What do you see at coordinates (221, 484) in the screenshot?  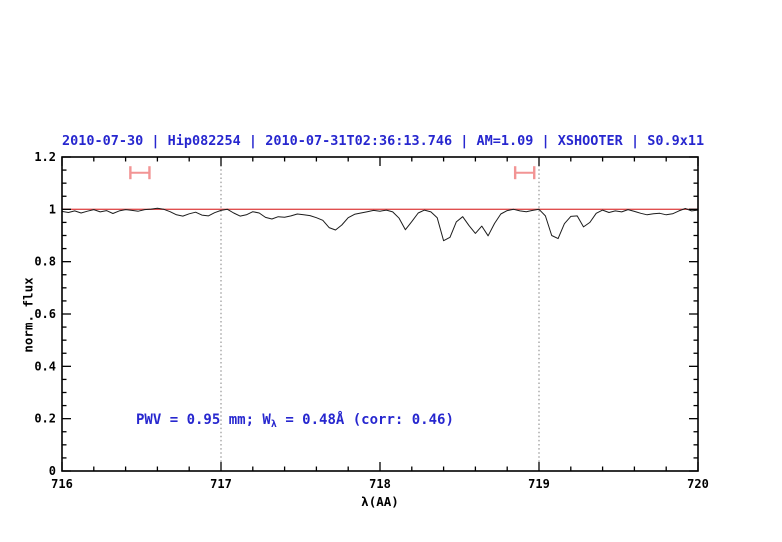 I see `x-tick-label: 717` at bounding box center [221, 484].